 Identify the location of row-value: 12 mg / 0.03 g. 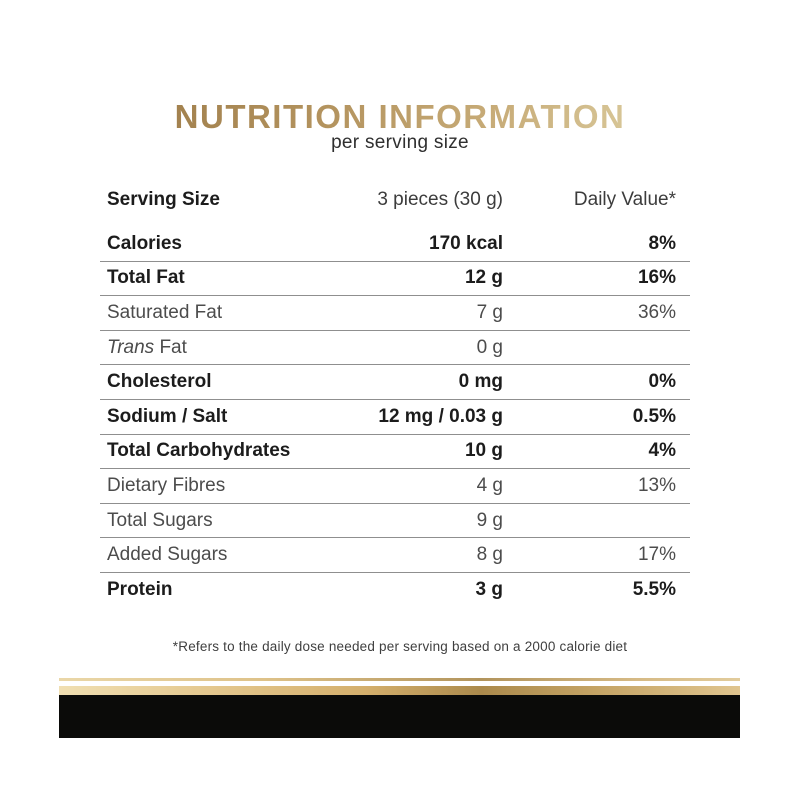
(440, 416).